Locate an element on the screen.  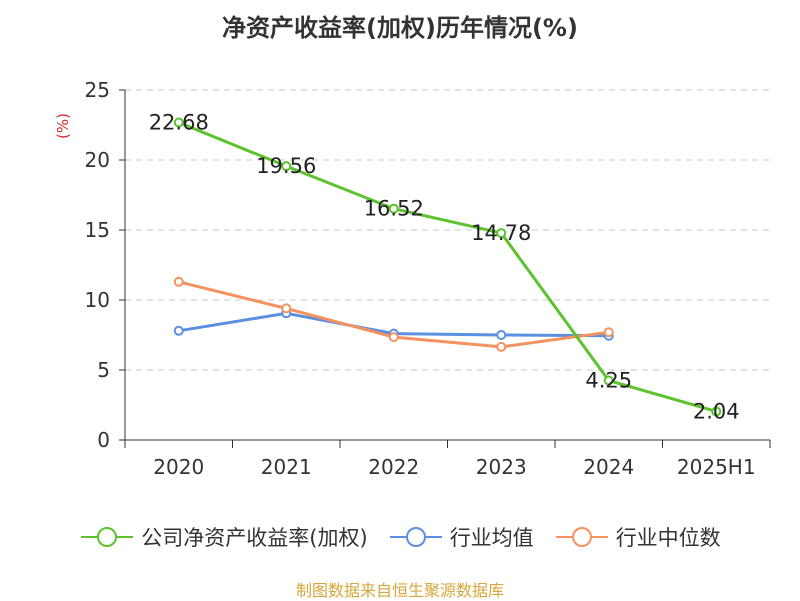
x-tick-label: 2021 is located at coordinates (286, 467).